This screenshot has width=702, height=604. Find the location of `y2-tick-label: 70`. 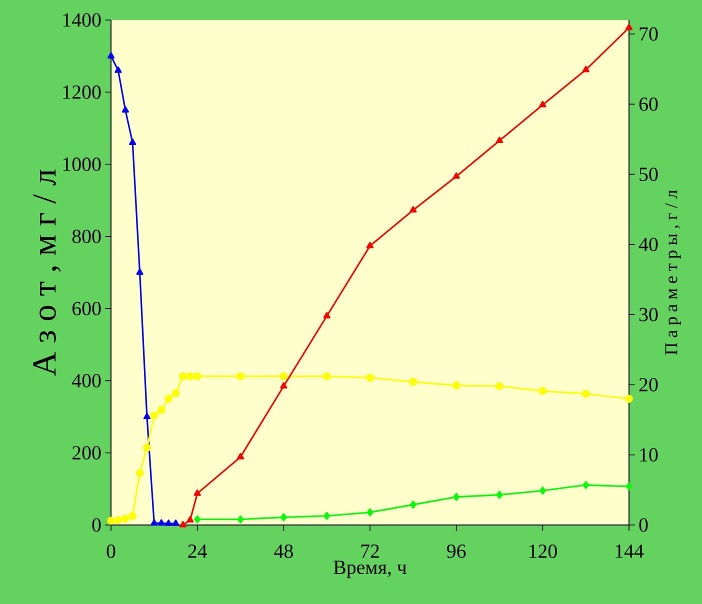

y2-tick-label: 70 is located at coordinates (649, 34).